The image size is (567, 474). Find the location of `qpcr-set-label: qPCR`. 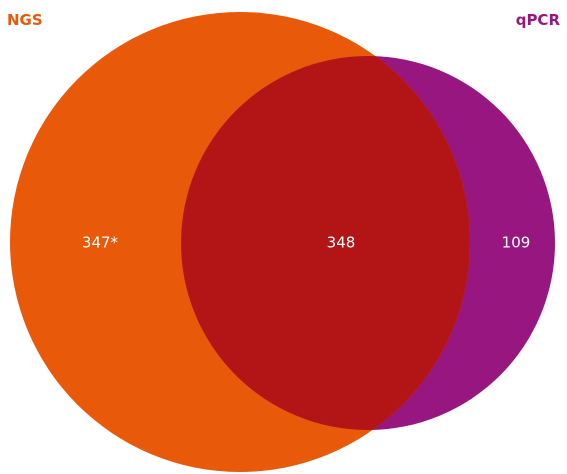

qpcr-set-label: qPCR is located at coordinates (537, 20).